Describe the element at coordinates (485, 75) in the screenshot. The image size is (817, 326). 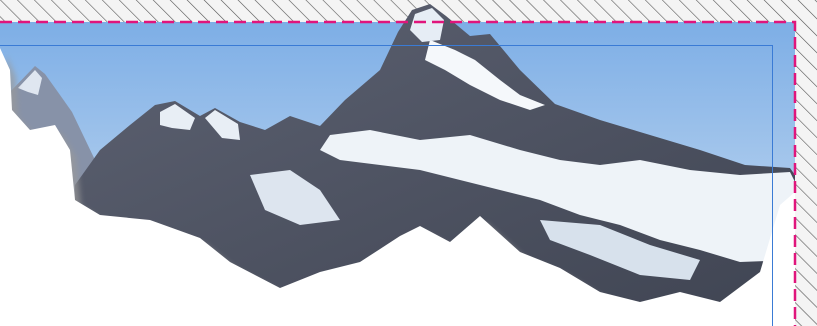
I see `snow-peak` at that location.